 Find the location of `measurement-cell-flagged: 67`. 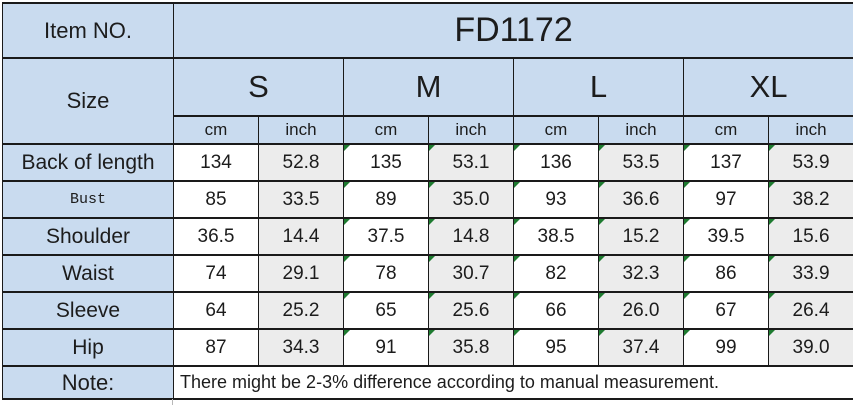

measurement-cell-flagged: 67 is located at coordinates (726, 310).